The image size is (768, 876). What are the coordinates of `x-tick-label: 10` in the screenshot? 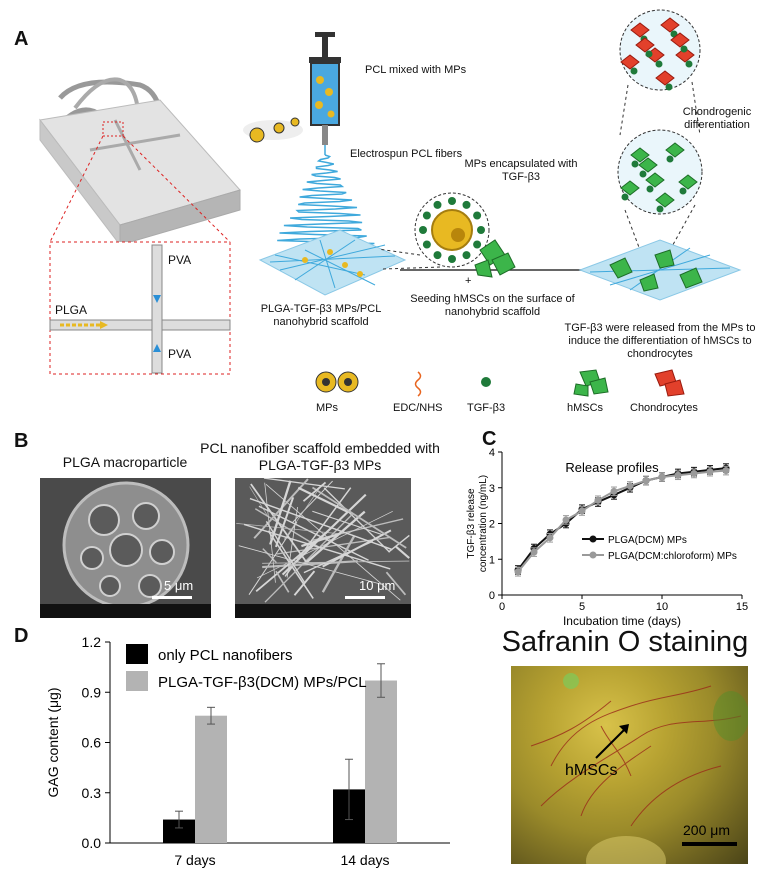 It's located at (662, 607).